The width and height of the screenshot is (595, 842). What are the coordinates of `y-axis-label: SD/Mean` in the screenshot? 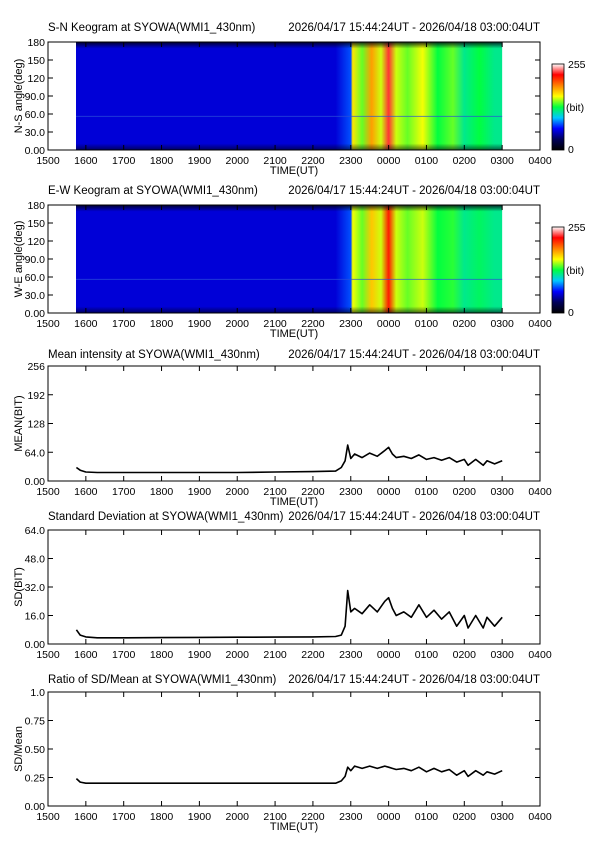 It's located at (19, 749).